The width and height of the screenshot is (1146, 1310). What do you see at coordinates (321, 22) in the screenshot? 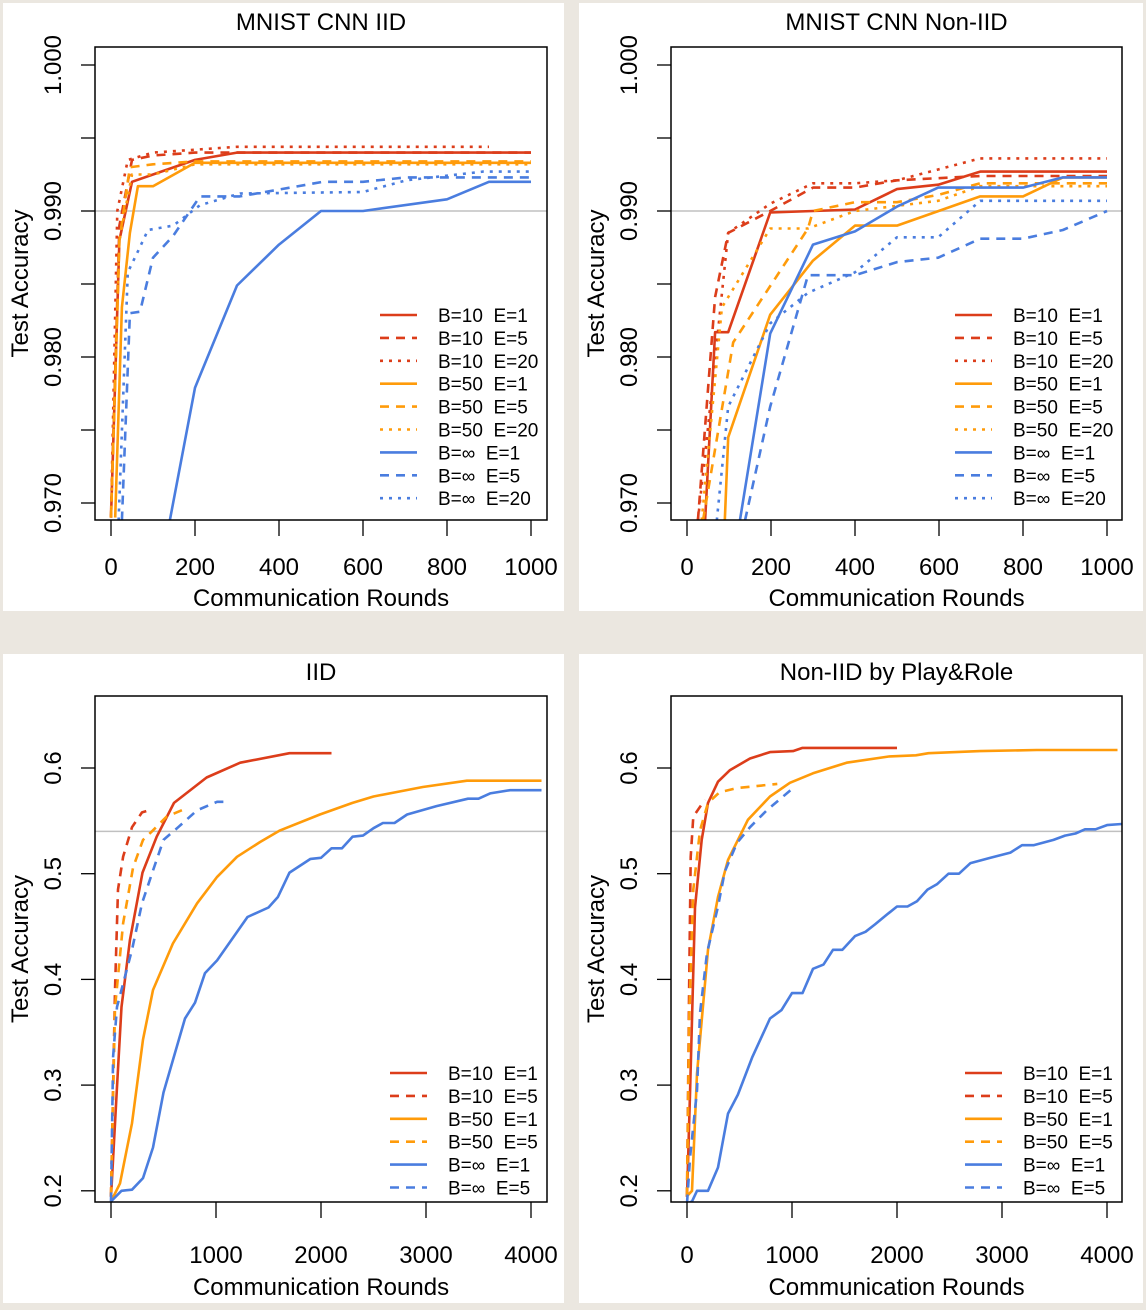
I see `chart-title: MNIST CNN IID` at bounding box center [321, 22].